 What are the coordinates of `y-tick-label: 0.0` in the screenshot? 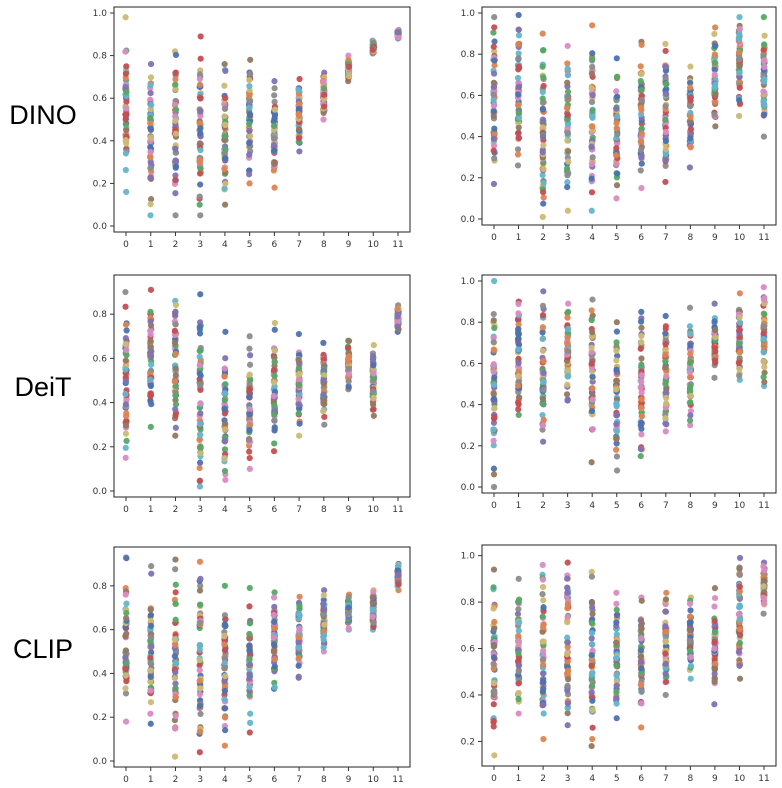 It's located at (100, 227).